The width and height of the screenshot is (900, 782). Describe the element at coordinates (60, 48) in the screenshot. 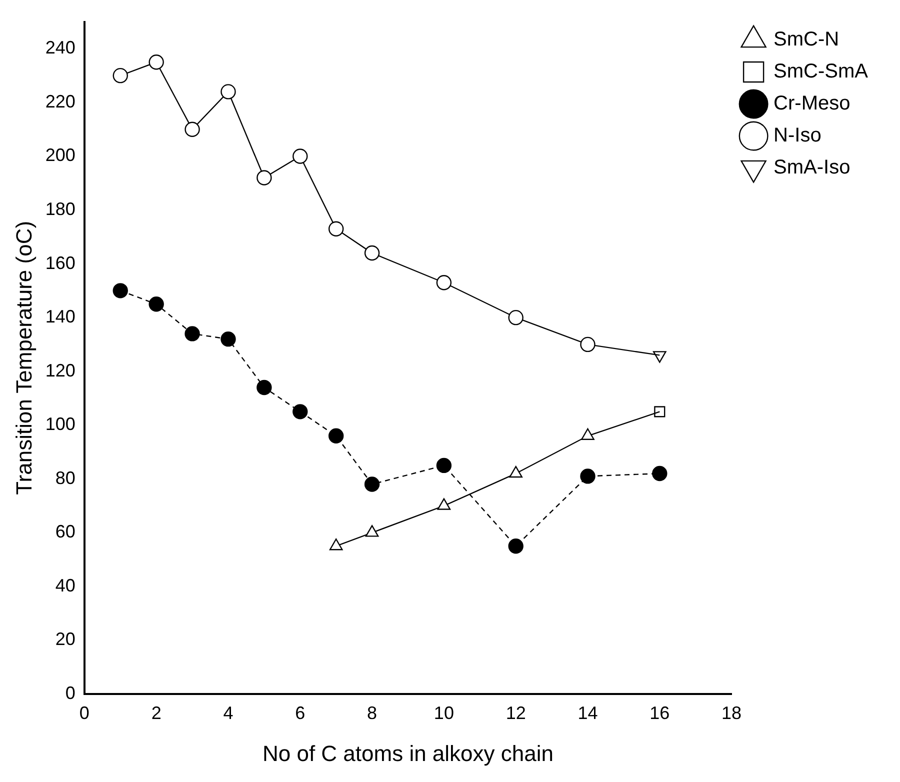

I see `y-tick-label: 240` at that location.